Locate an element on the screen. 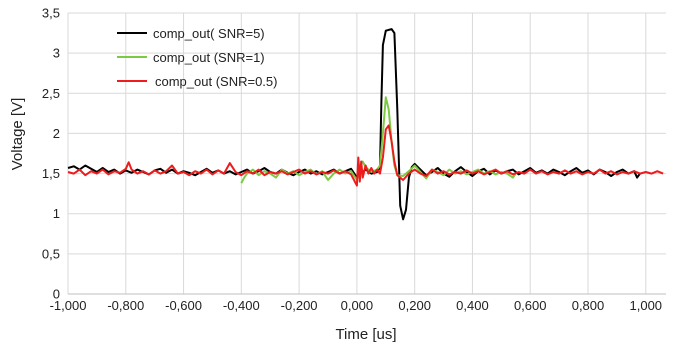 This screenshot has width=675, height=347. x-tick-label: -0,800 is located at coordinates (125, 305).